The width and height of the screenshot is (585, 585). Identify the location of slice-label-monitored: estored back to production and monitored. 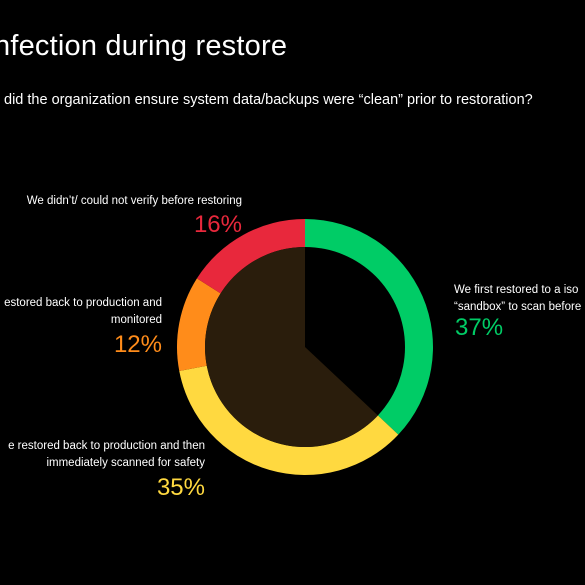
(83, 311).